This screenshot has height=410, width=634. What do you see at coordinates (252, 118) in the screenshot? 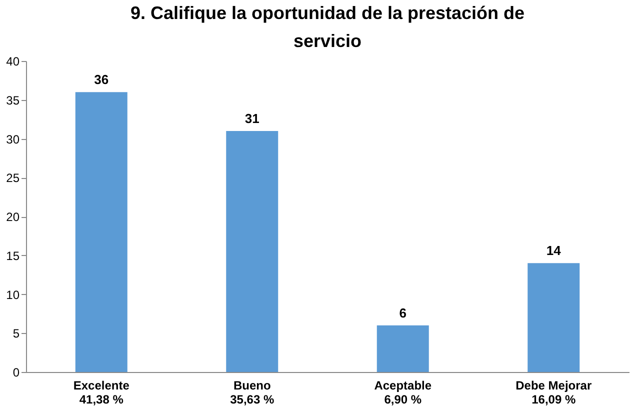
I see `data-label: 31` at bounding box center [252, 118].